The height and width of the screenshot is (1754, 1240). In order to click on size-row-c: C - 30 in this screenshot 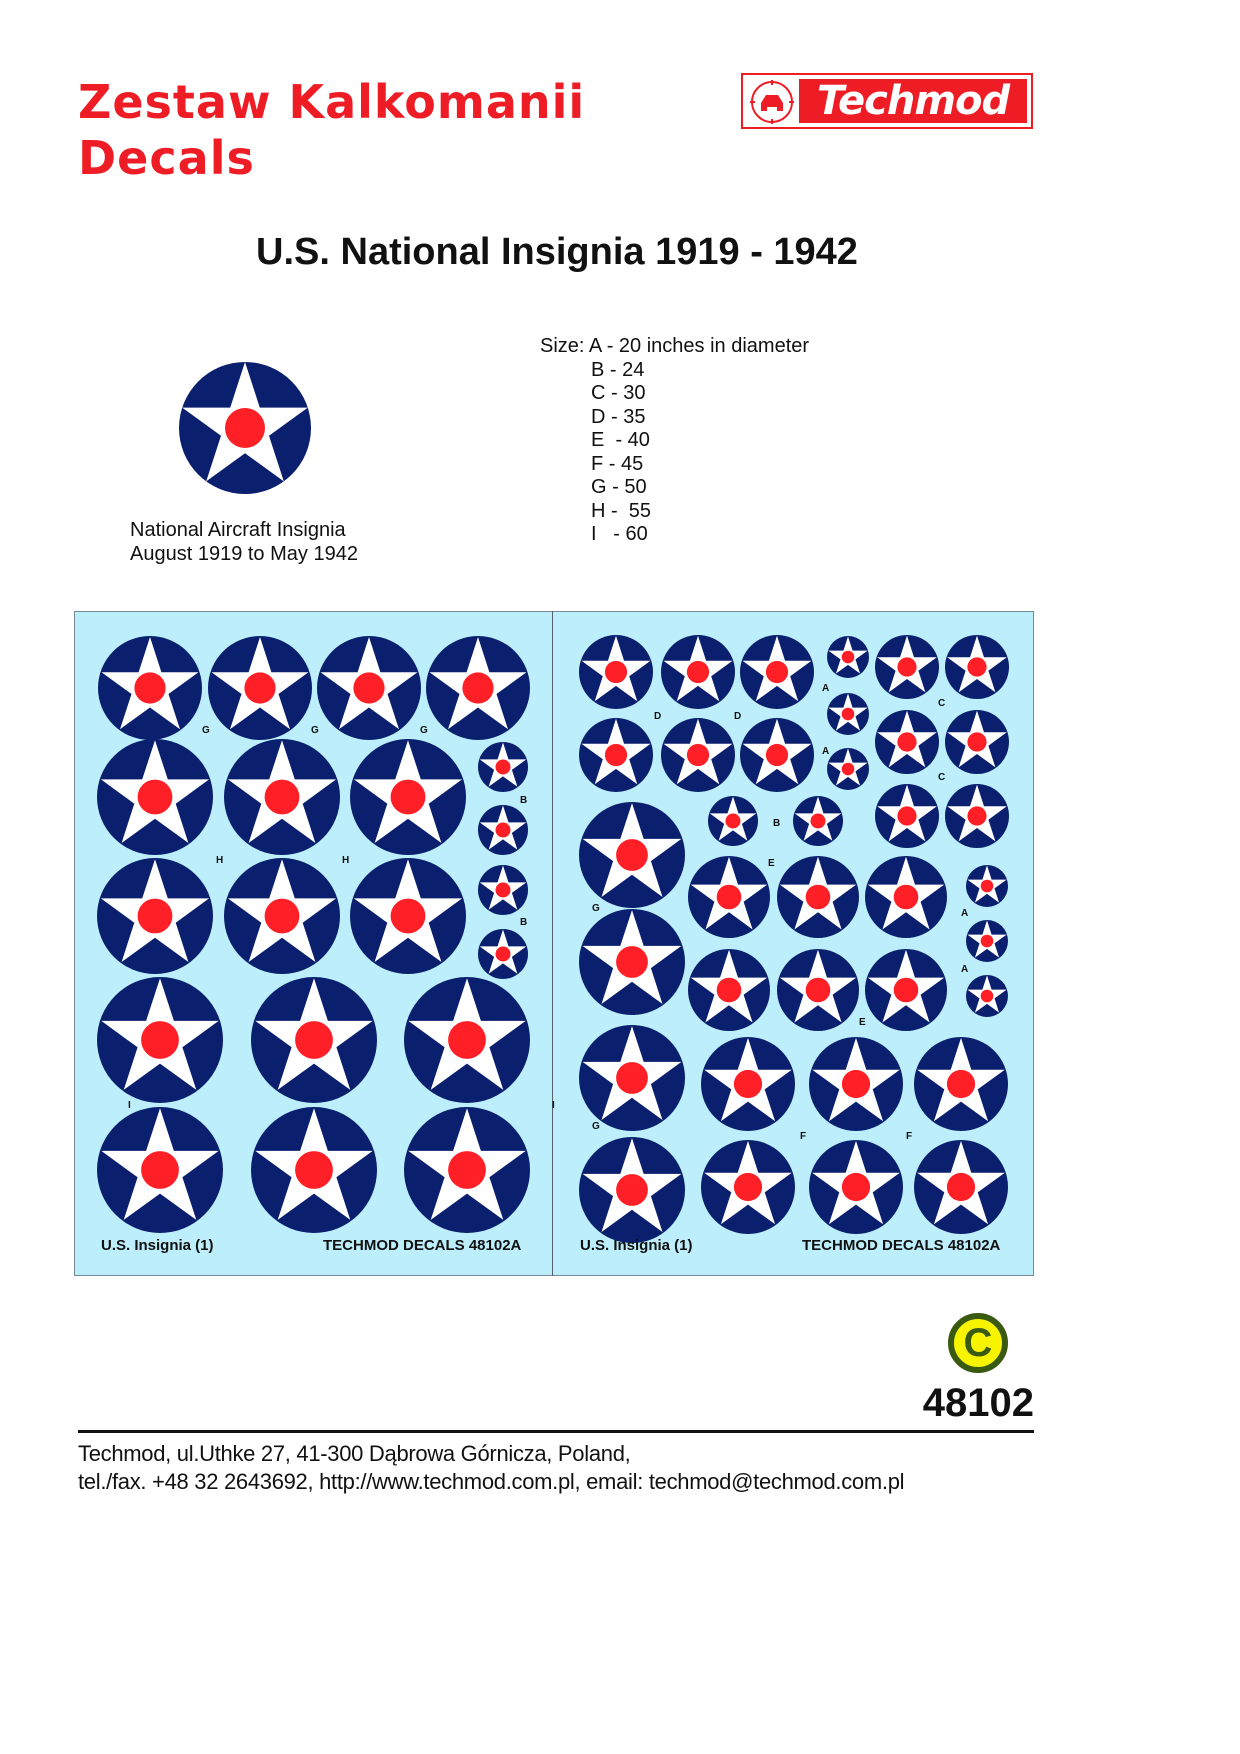, I will do `click(618, 393)`.